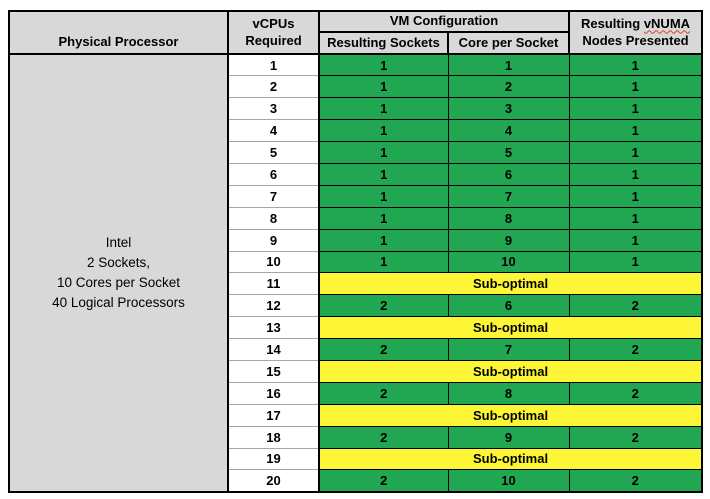 The width and height of the screenshot is (710, 499). Describe the element at coordinates (273, 87) in the screenshot. I see `vcpus-cell: 2` at that location.